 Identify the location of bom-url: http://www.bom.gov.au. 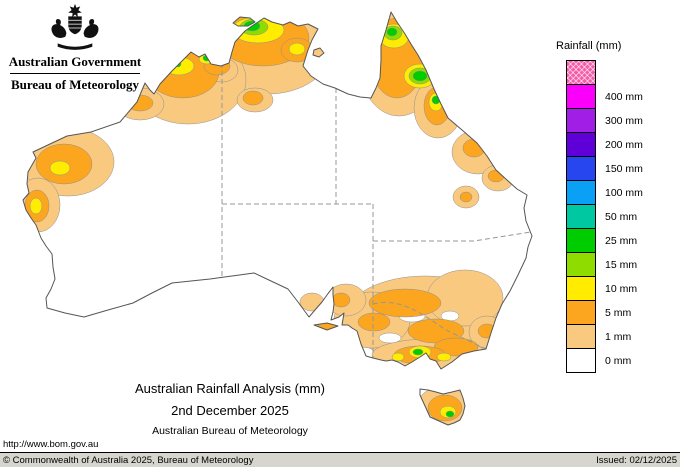
(51, 444).